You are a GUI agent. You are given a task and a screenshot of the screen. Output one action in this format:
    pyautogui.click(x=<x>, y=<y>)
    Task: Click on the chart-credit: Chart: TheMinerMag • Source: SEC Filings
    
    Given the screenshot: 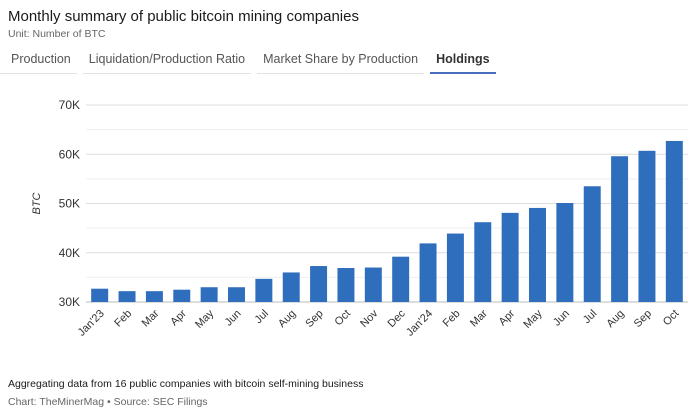 What is the action you would take?
    pyautogui.click(x=108, y=402)
    